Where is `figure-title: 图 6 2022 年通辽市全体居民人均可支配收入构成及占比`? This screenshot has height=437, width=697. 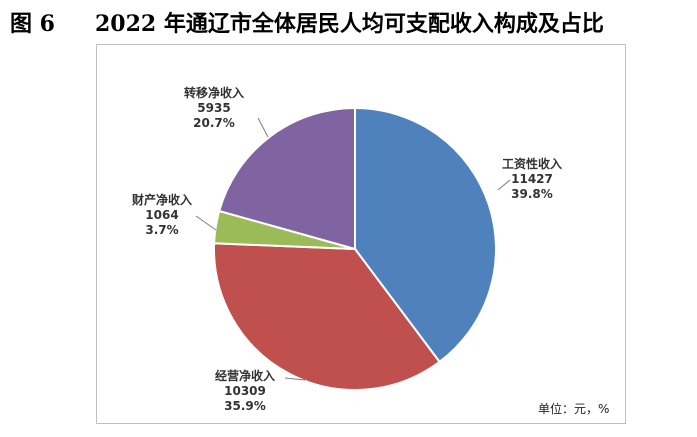 figure-title: 图 6 2022 年通辽市全体居民人均可支配收入构成及占比 is located at coordinates (352, 21).